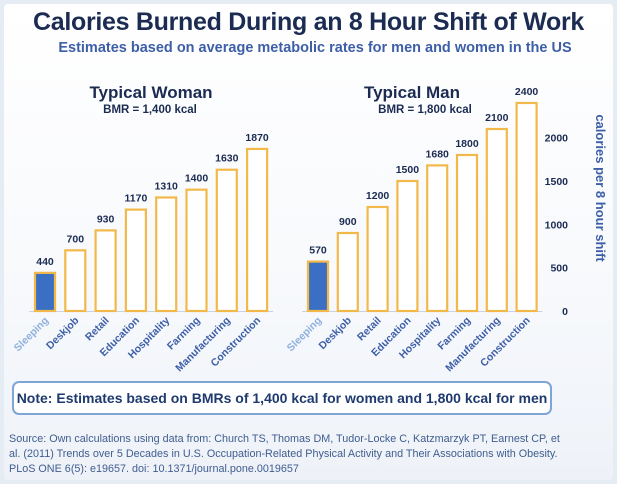 This screenshot has height=484, width=617. Describe the element at coordinates (467, 144) in the screenshot. I see `value-label-man-farming: 1800` at that location.